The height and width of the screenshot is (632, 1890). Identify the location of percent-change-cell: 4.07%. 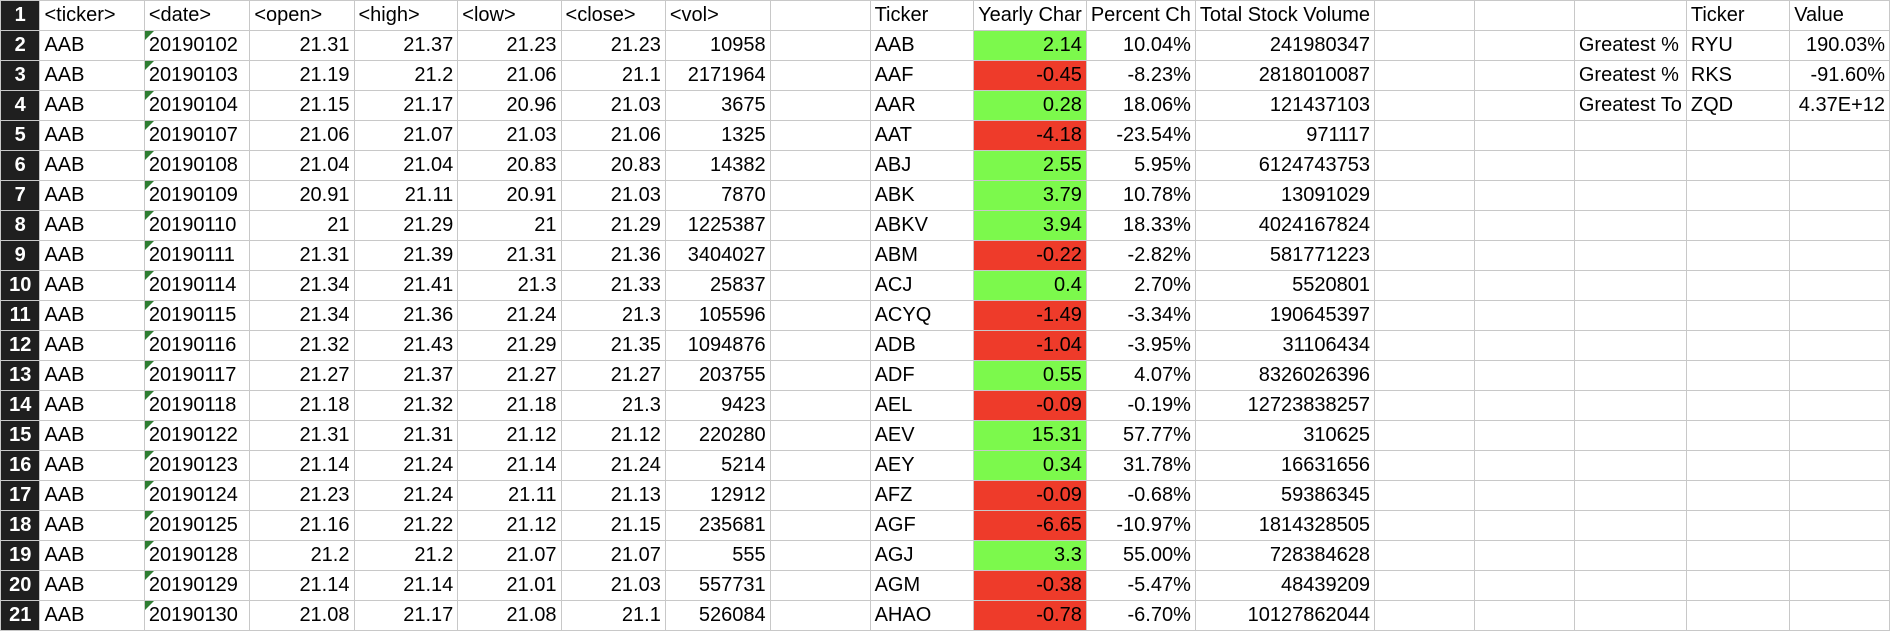
(1140, 375).